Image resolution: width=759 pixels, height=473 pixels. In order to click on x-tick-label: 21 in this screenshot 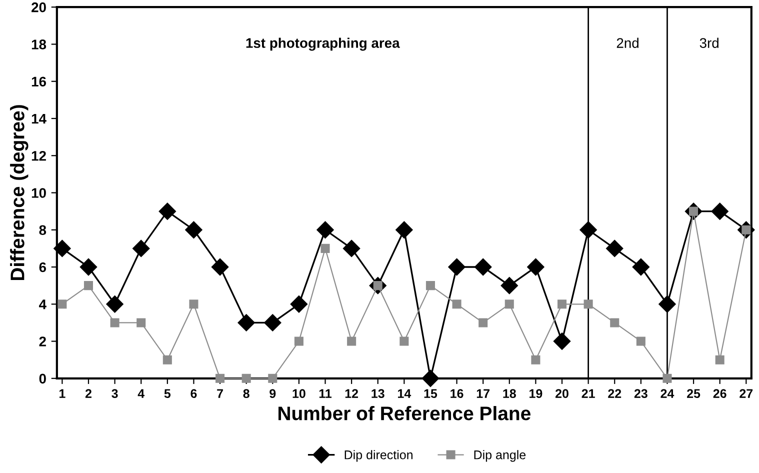, I will do `click(588, 393)`.